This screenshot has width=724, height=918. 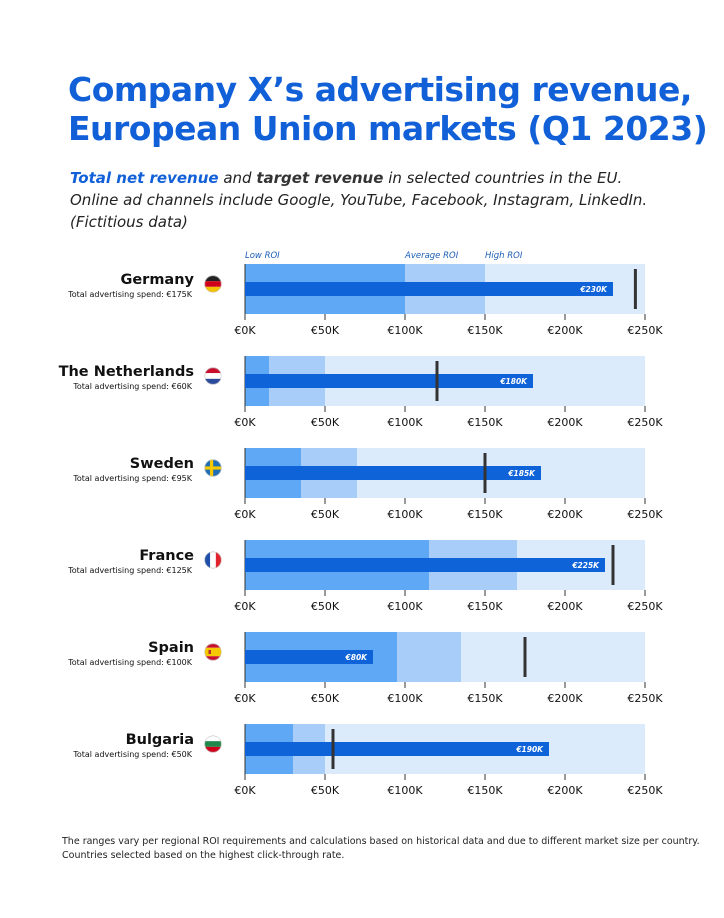 I want to click on the-netherlands-tick-label-4: €200K, so click(x=565, y=422).